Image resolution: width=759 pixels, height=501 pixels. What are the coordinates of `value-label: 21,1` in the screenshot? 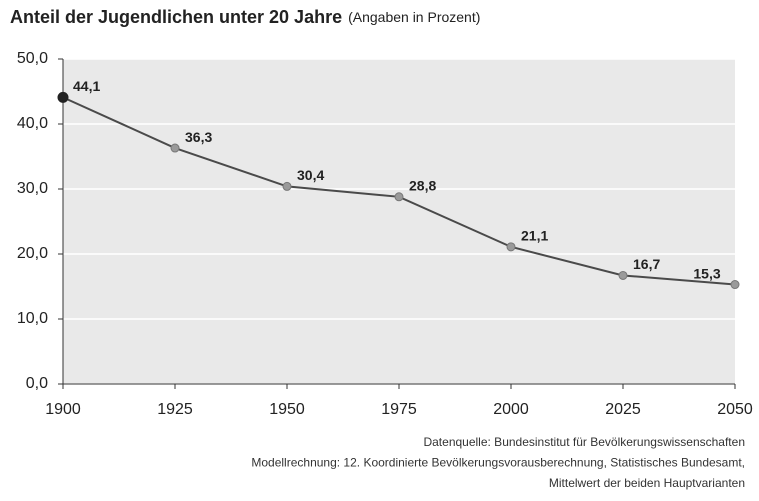 It's located at (534, 236).